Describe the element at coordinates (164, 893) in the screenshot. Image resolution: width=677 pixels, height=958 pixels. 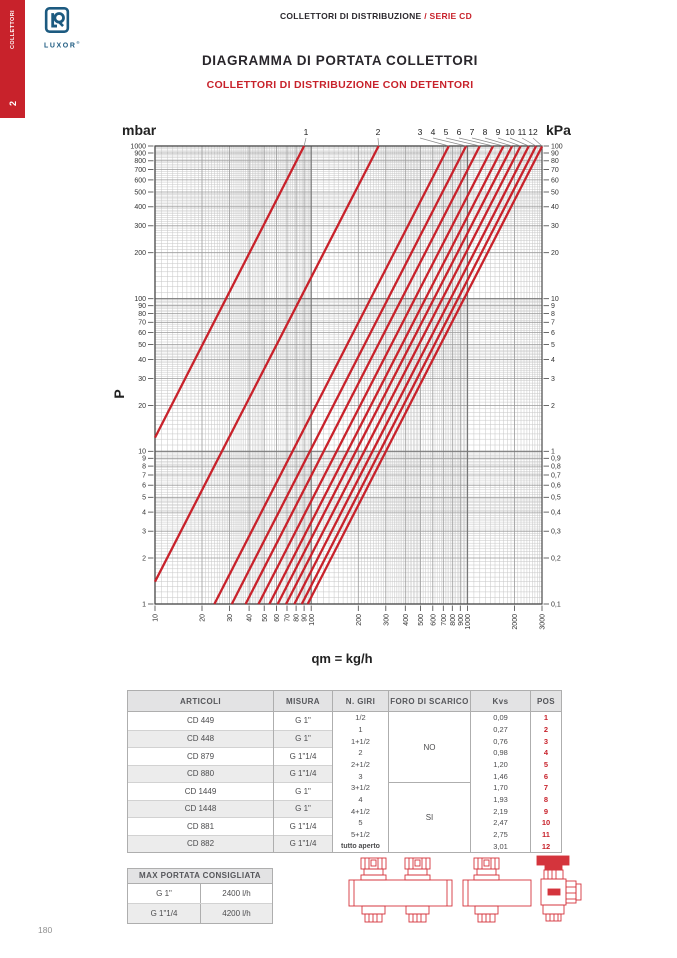
I see `max-size-cell: G 1"` at that location.